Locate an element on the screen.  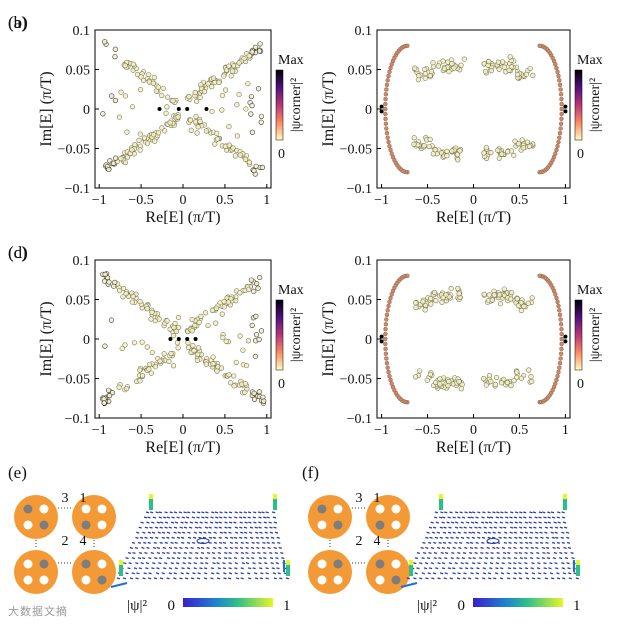
x-tick-label: 0 is located at coordinates (473, 430).